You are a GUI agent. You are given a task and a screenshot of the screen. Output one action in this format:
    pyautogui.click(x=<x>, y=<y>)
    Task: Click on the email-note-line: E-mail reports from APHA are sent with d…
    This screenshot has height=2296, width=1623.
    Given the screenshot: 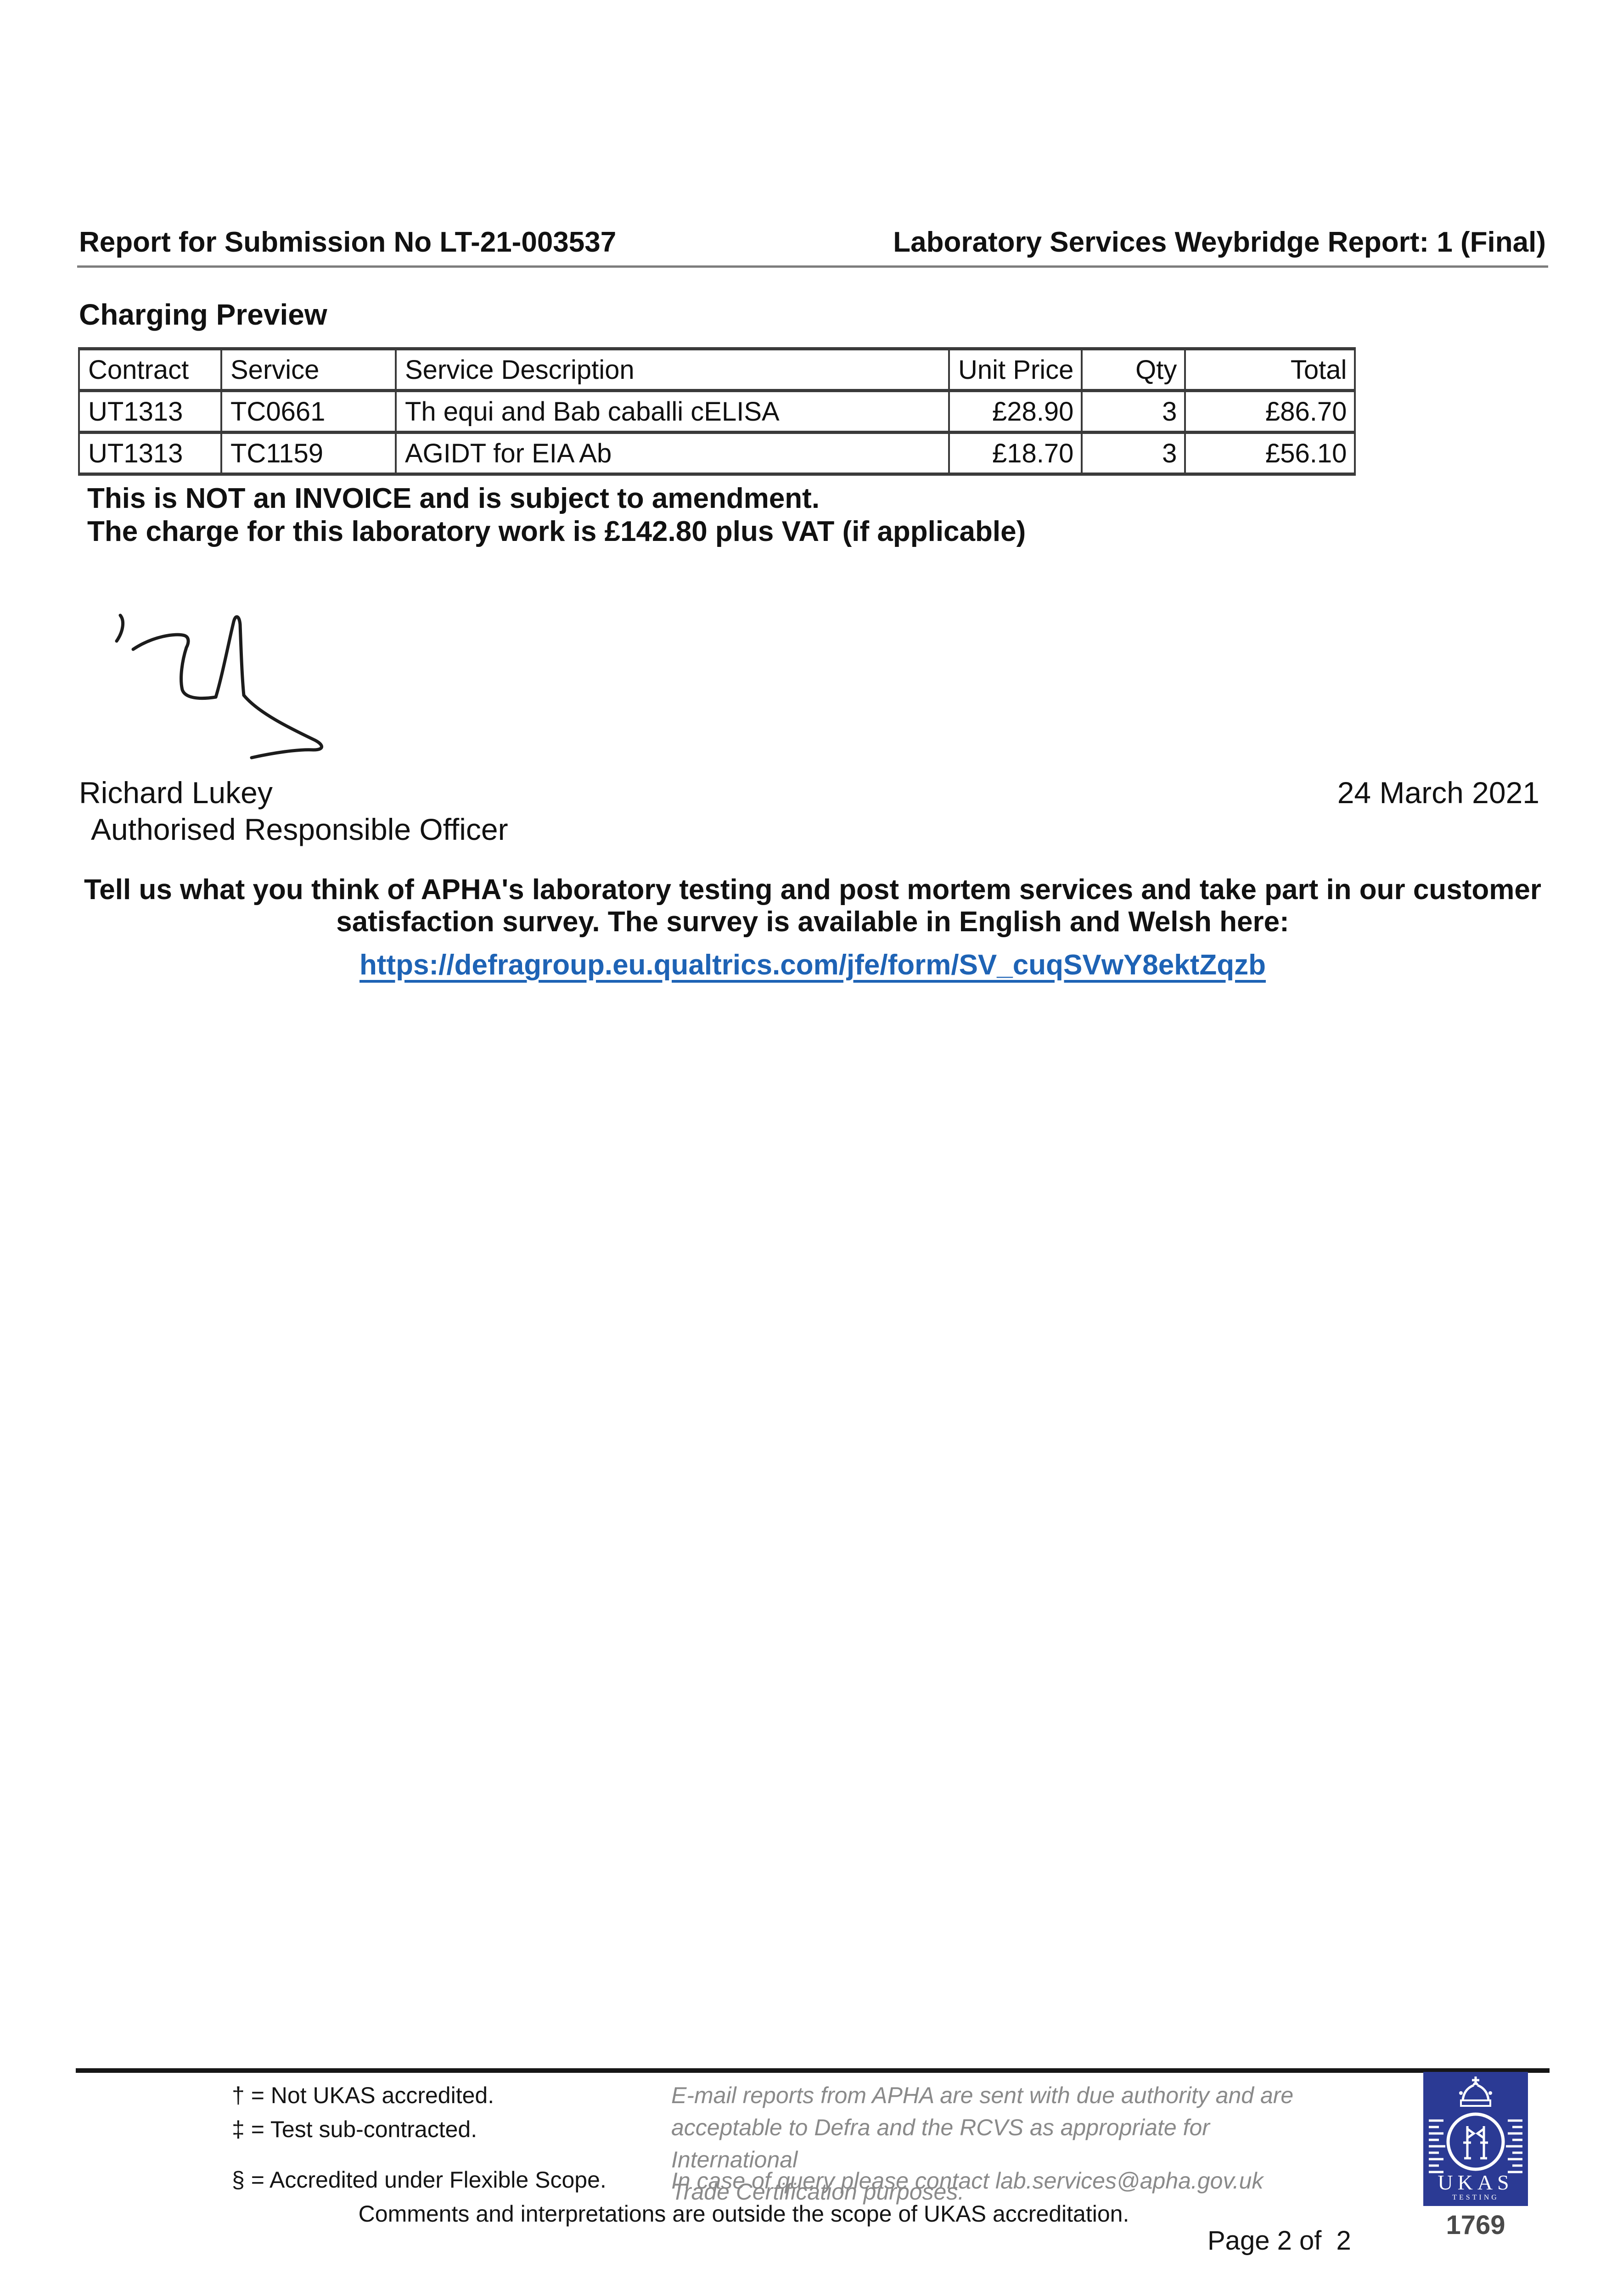 What is the action you would take?
    pyautogui.click(x=982, y=2095)
    